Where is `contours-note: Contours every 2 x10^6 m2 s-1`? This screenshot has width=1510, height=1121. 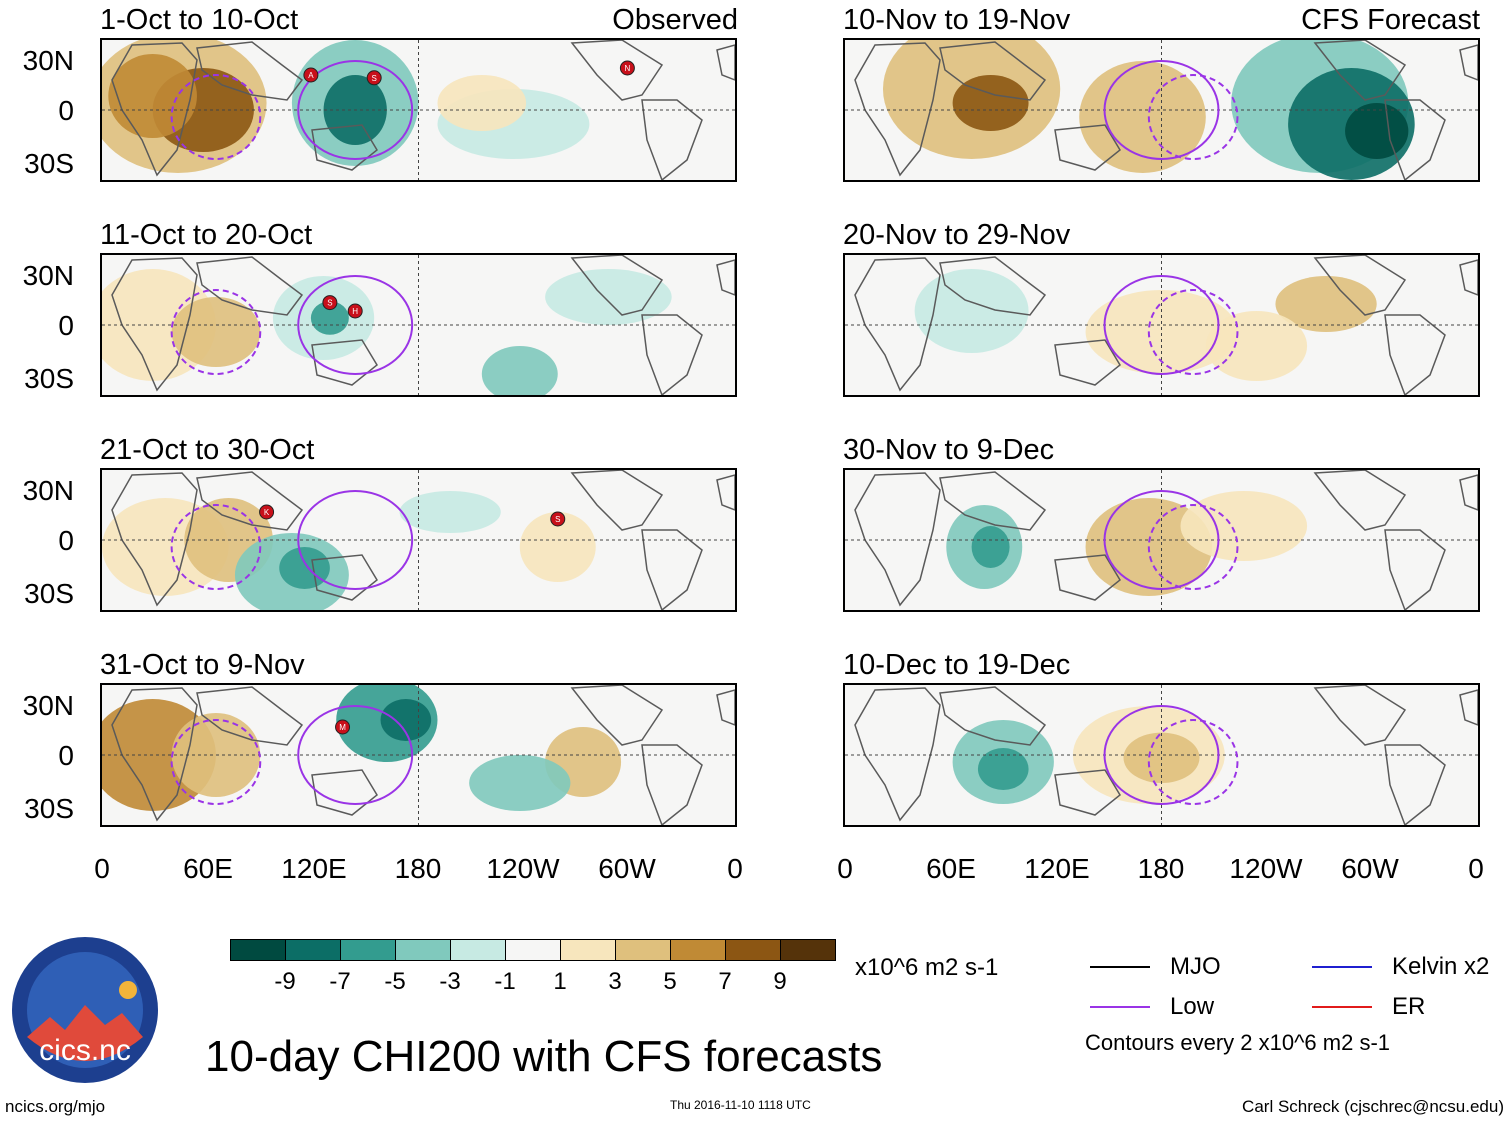 contours-note: Contours every 2 x10^6 m2 s-1 is located at coordinates (1238, 1042).